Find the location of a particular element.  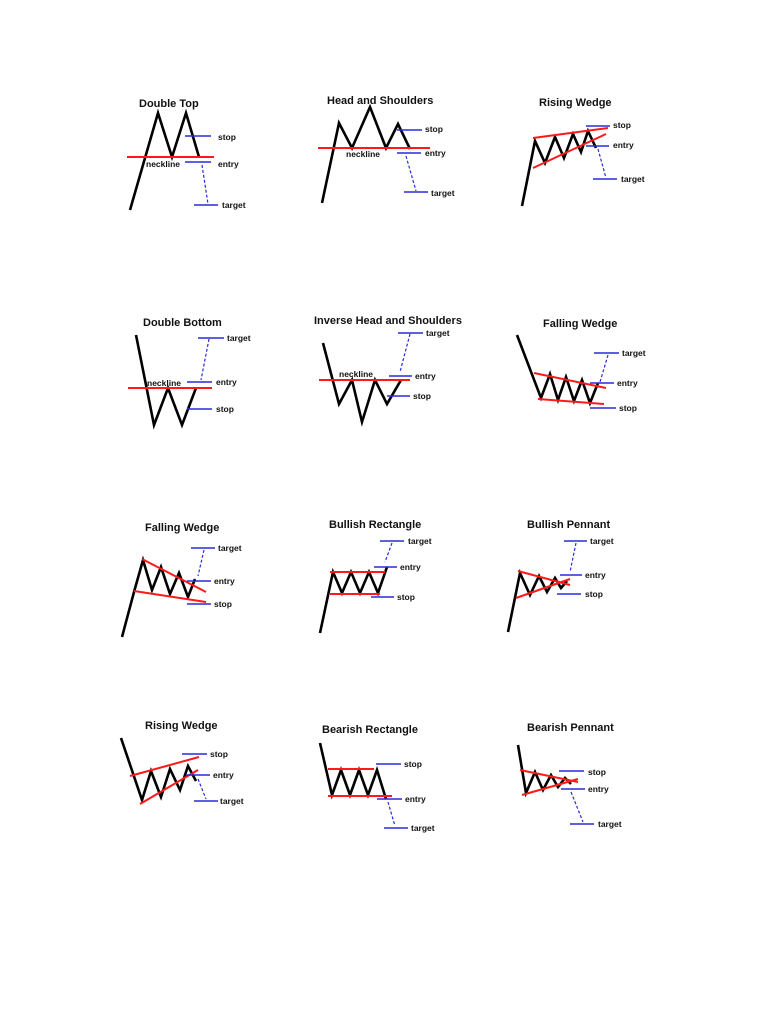

rising-wedge-top-diagram is located at coordinates (568, 166).